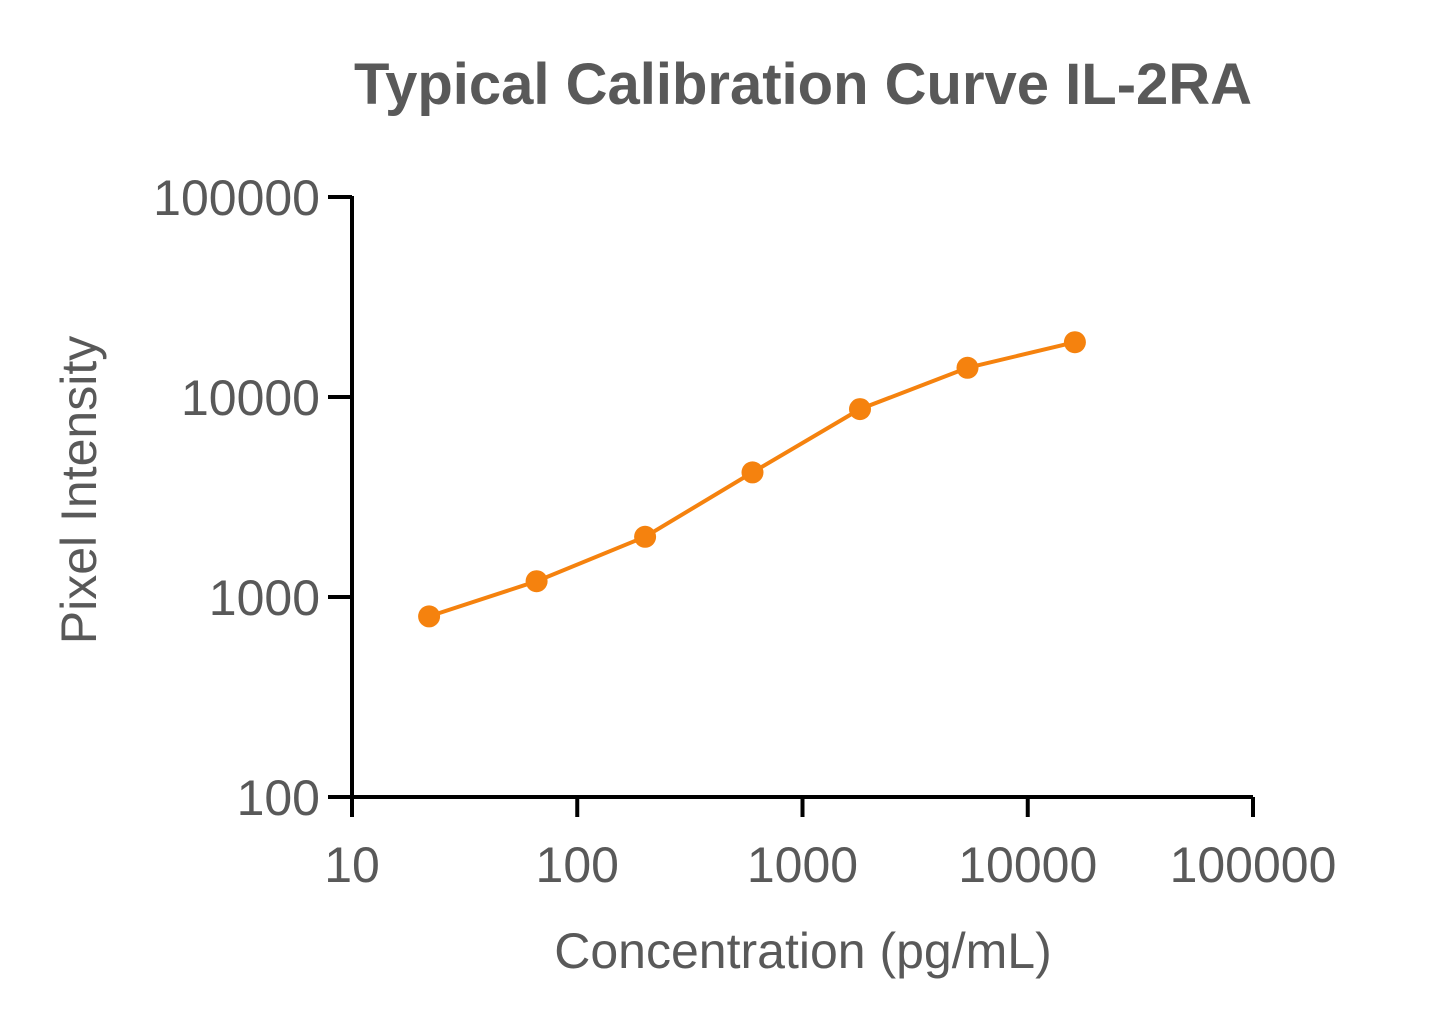 The image size is (1431, 1023). I want to click on x-tick-label: 100, so click(577, 865).